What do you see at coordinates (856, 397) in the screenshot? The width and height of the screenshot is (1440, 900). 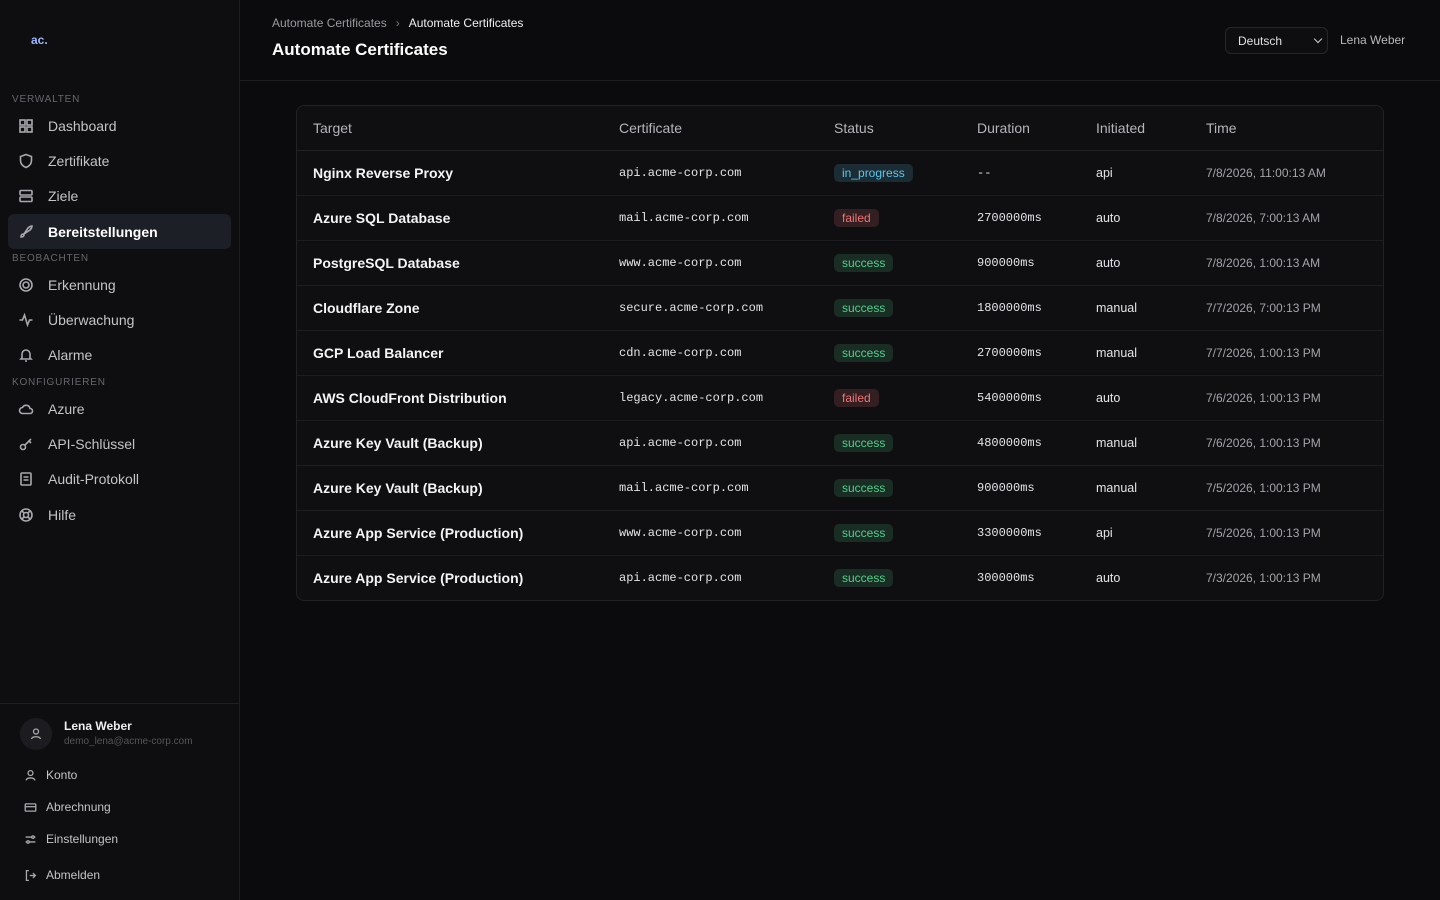 I see `status-badge: failed` at bounding box center [856, 397].